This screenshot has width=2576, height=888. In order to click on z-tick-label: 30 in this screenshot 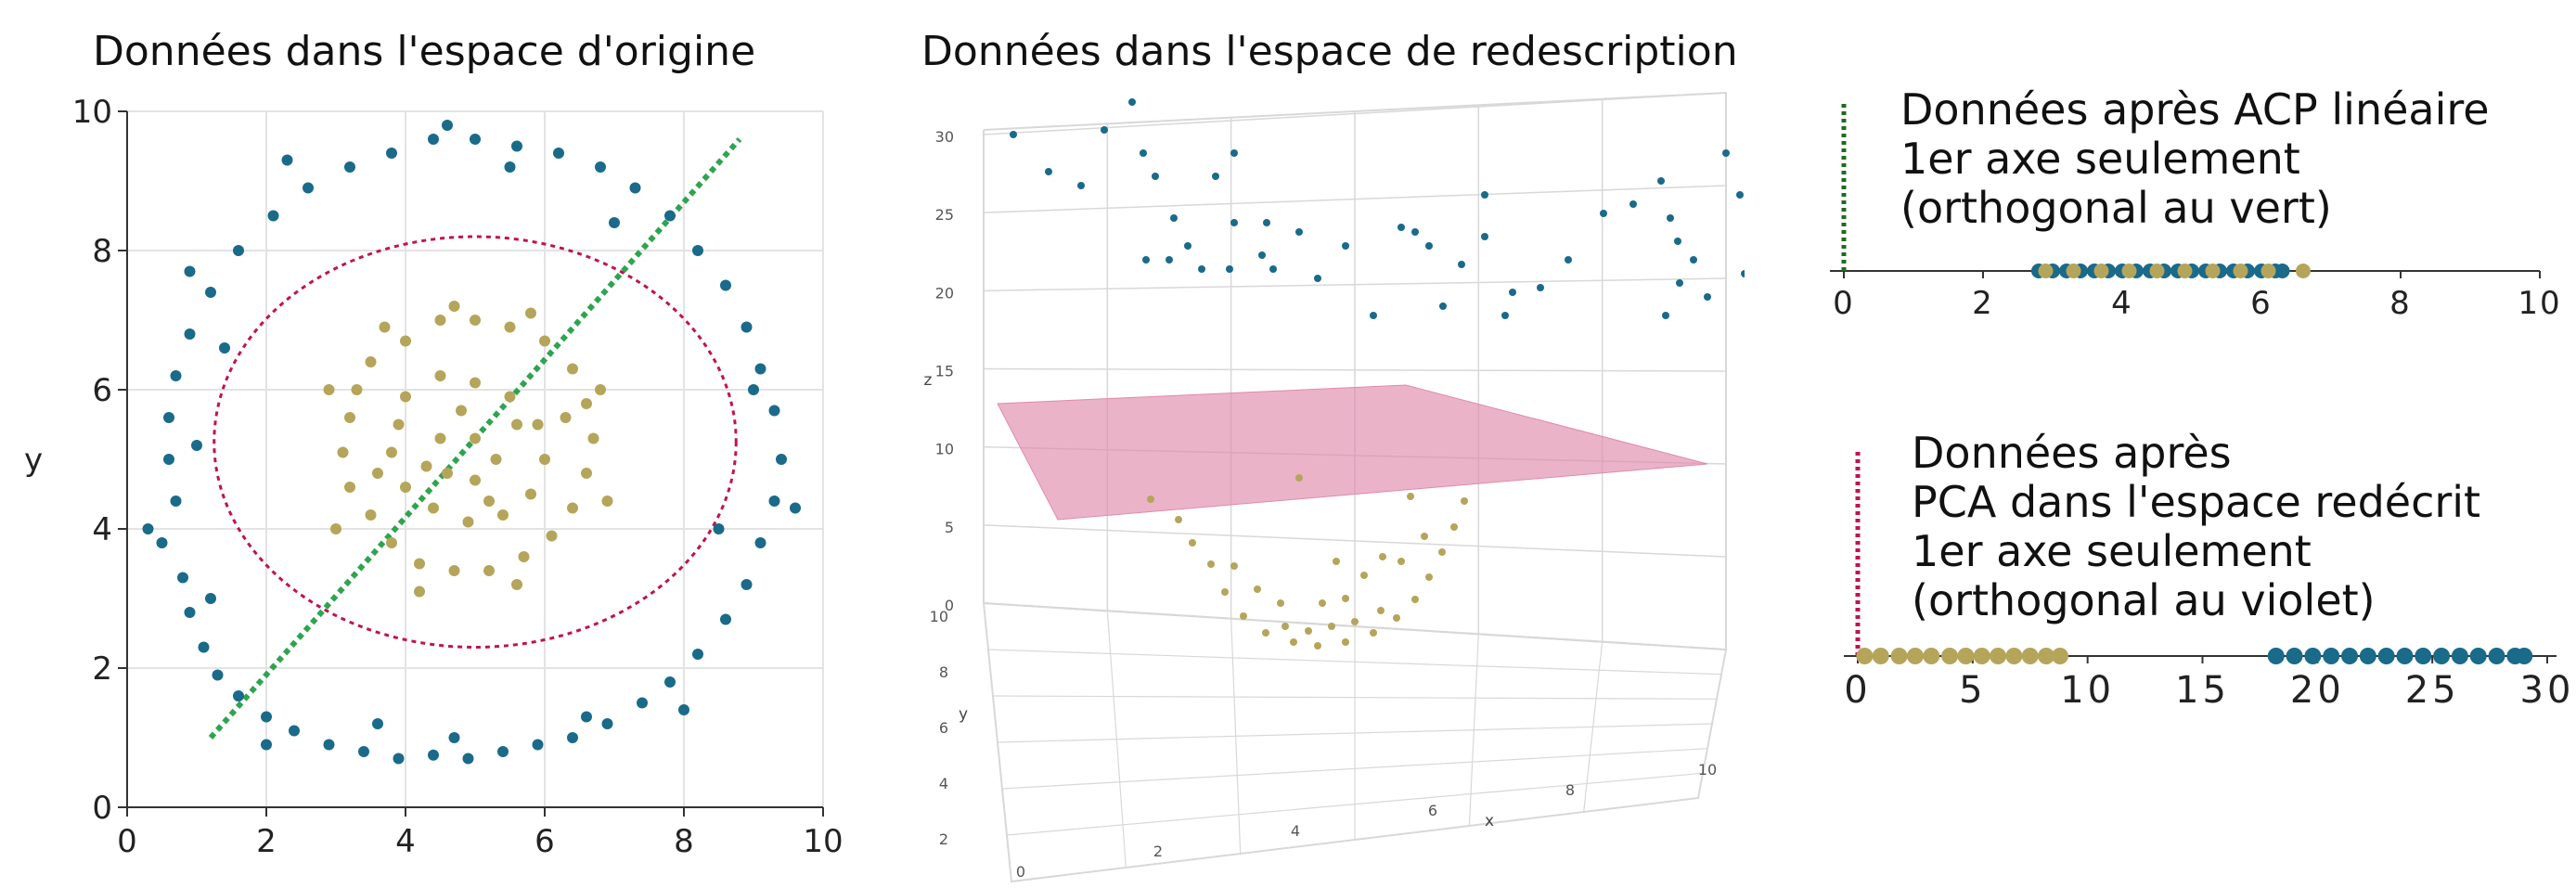, I will do `click(944, 137)`.